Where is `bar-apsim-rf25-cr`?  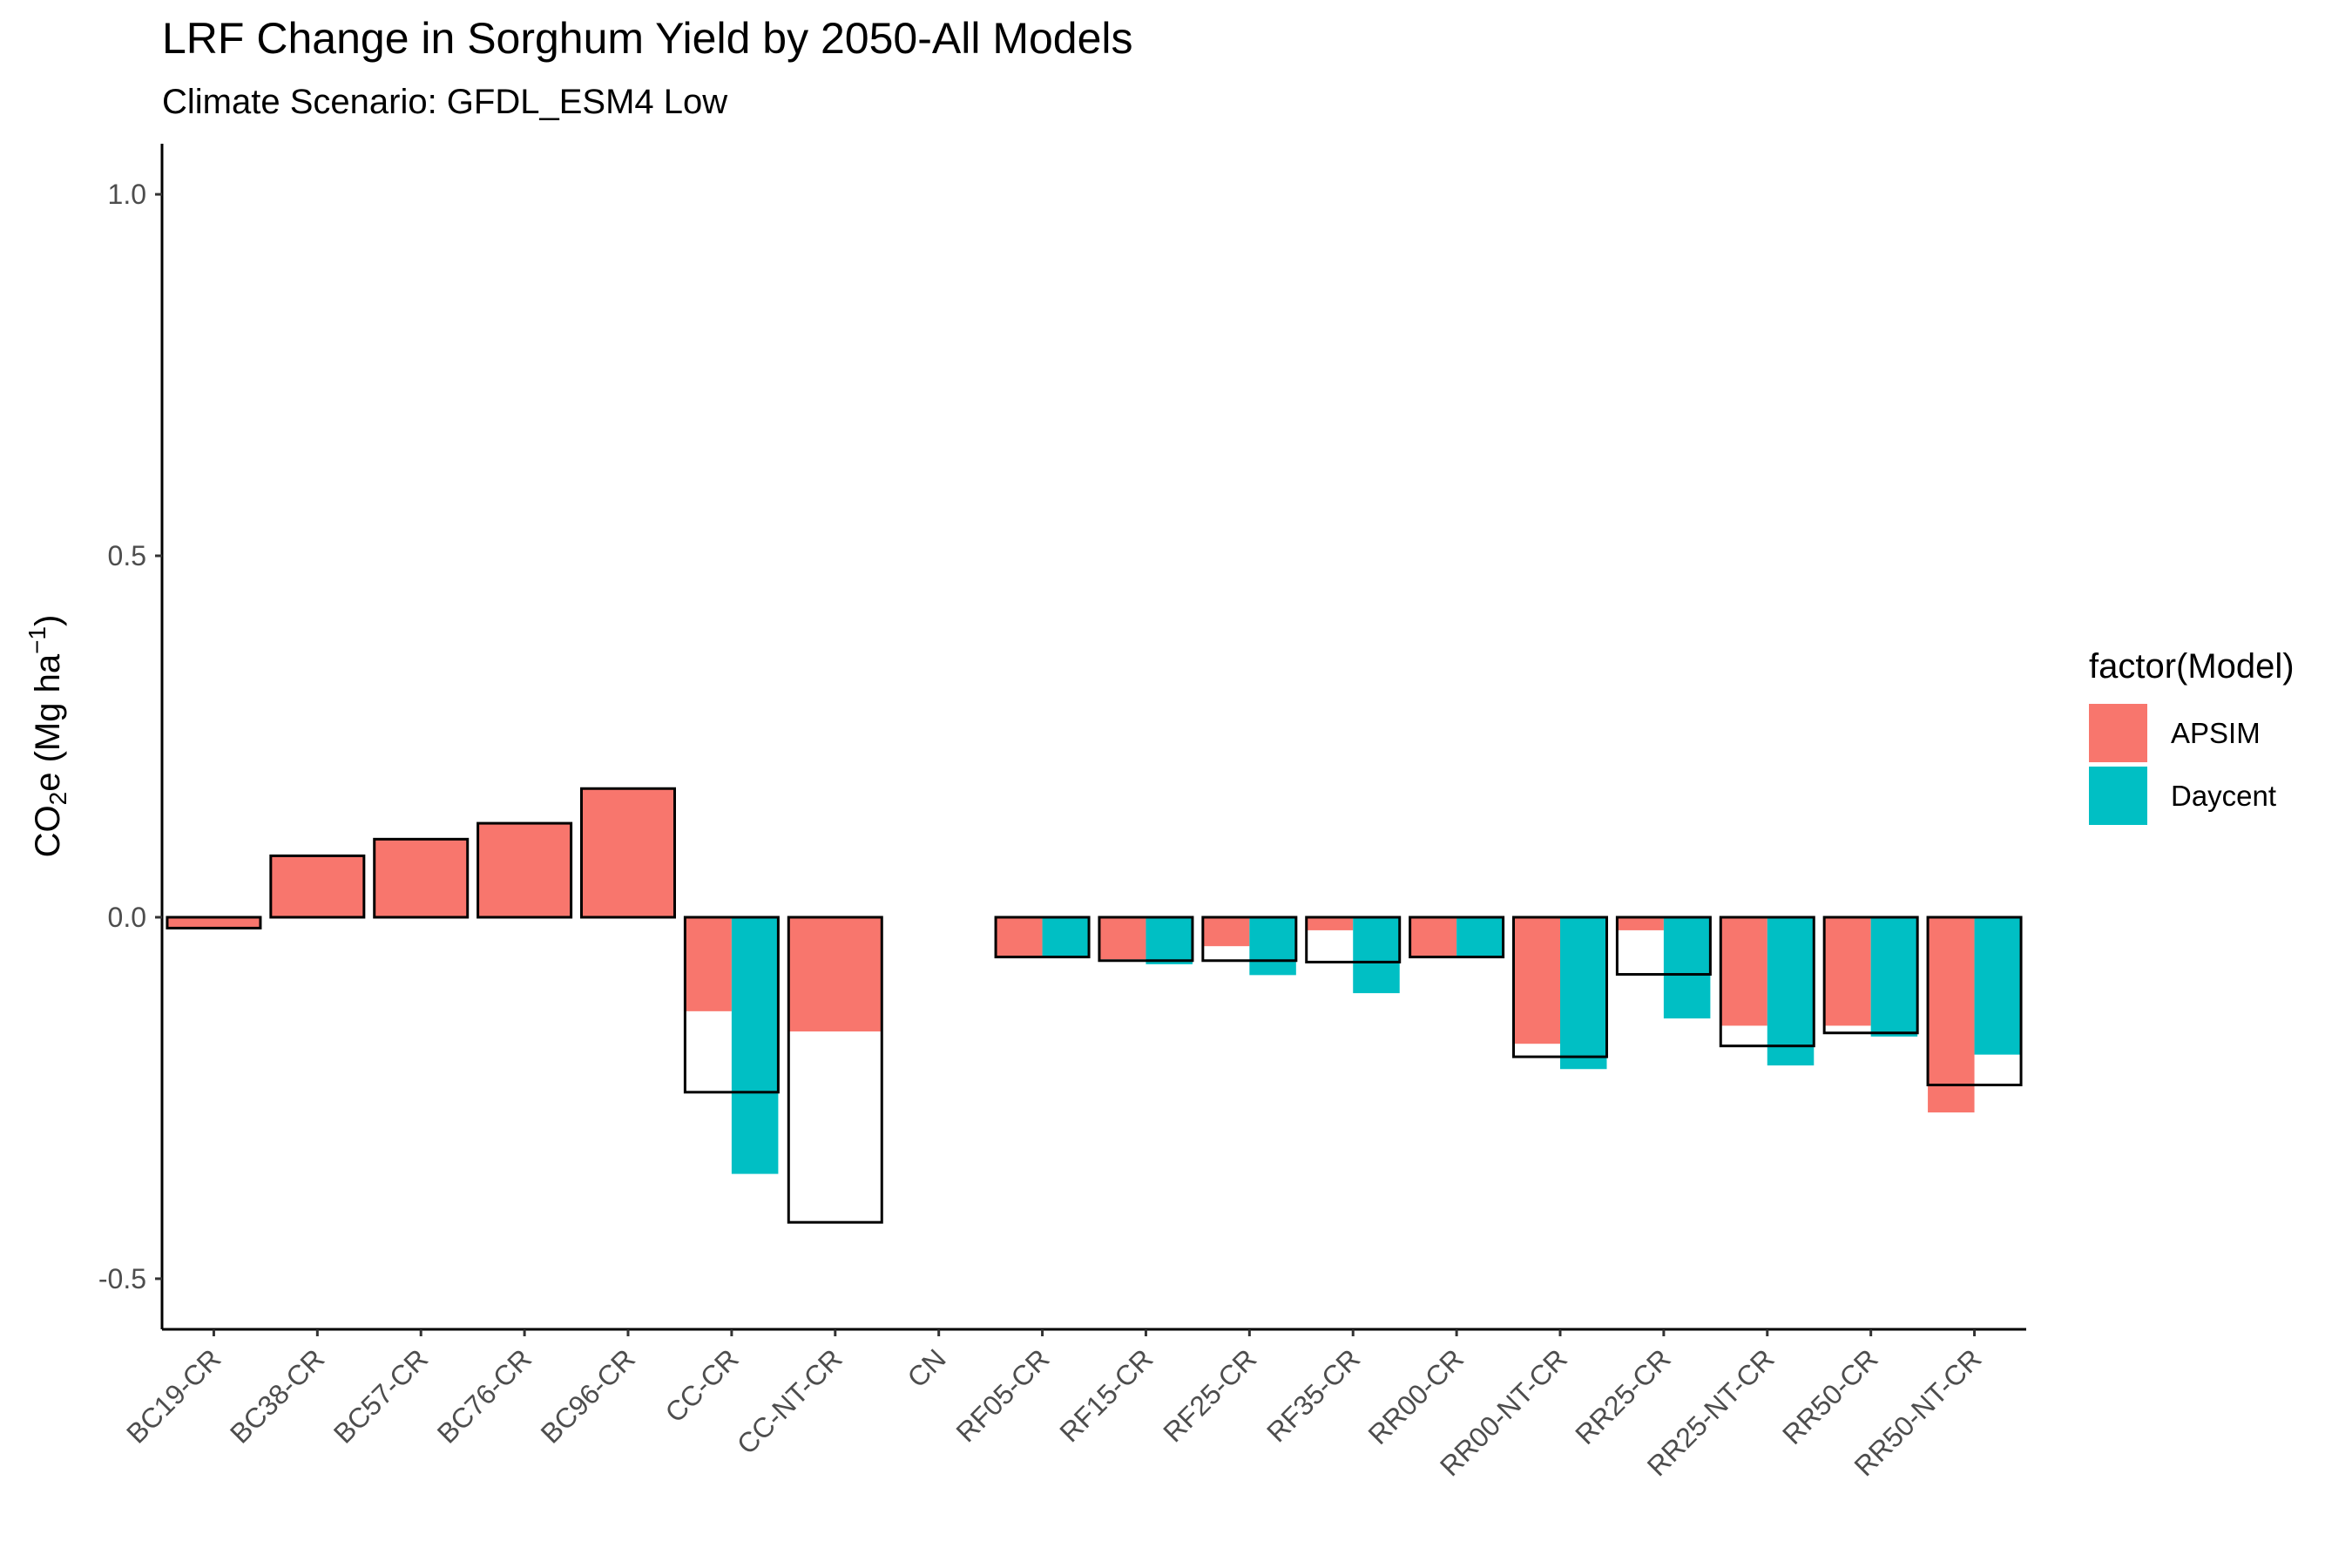 bar-apsim-rf25-cr is located at coordinates (1226, 931).